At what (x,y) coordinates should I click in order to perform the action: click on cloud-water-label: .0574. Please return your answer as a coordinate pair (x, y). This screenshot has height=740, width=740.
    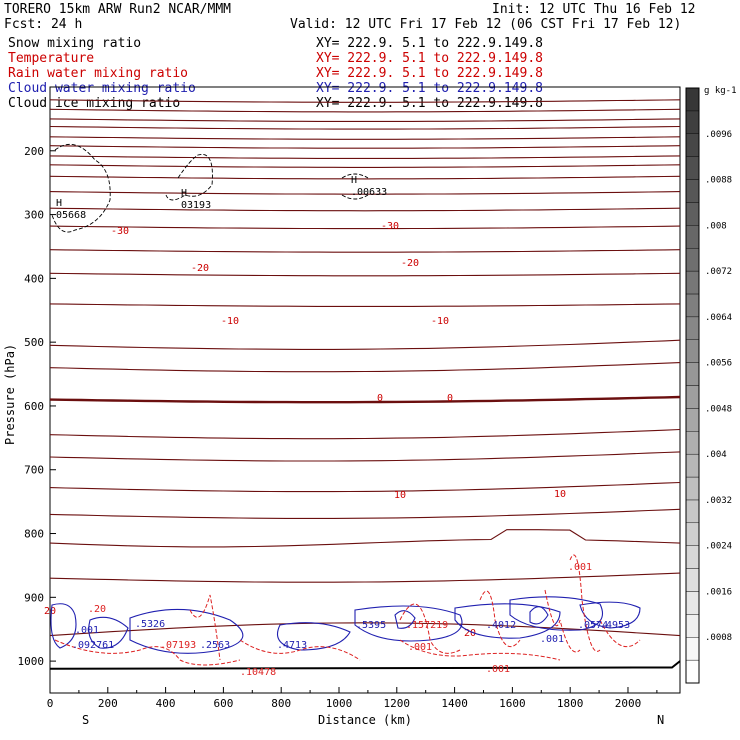
    Looking at the image, I should click on (593, 625).